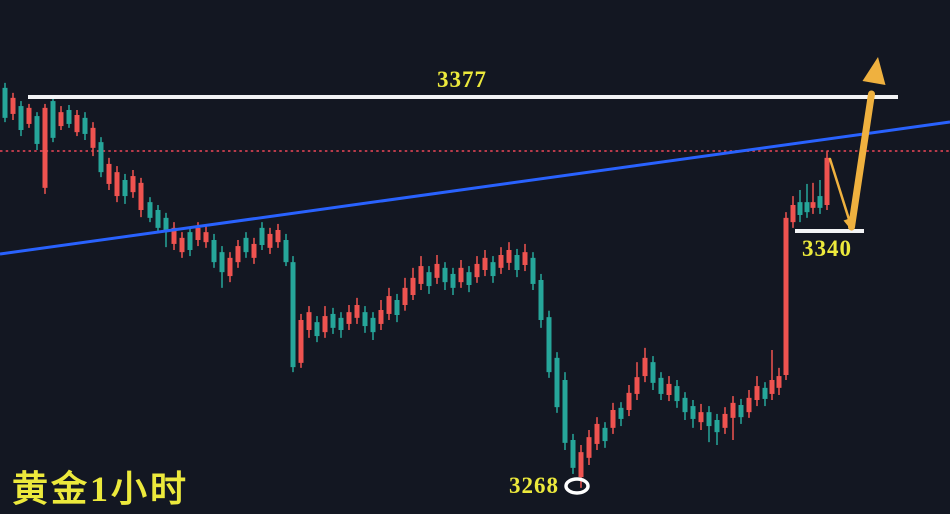  Describe the element at coordinates (534, 485) in the screenshot. I see `low-price-label: 3268` at that location.